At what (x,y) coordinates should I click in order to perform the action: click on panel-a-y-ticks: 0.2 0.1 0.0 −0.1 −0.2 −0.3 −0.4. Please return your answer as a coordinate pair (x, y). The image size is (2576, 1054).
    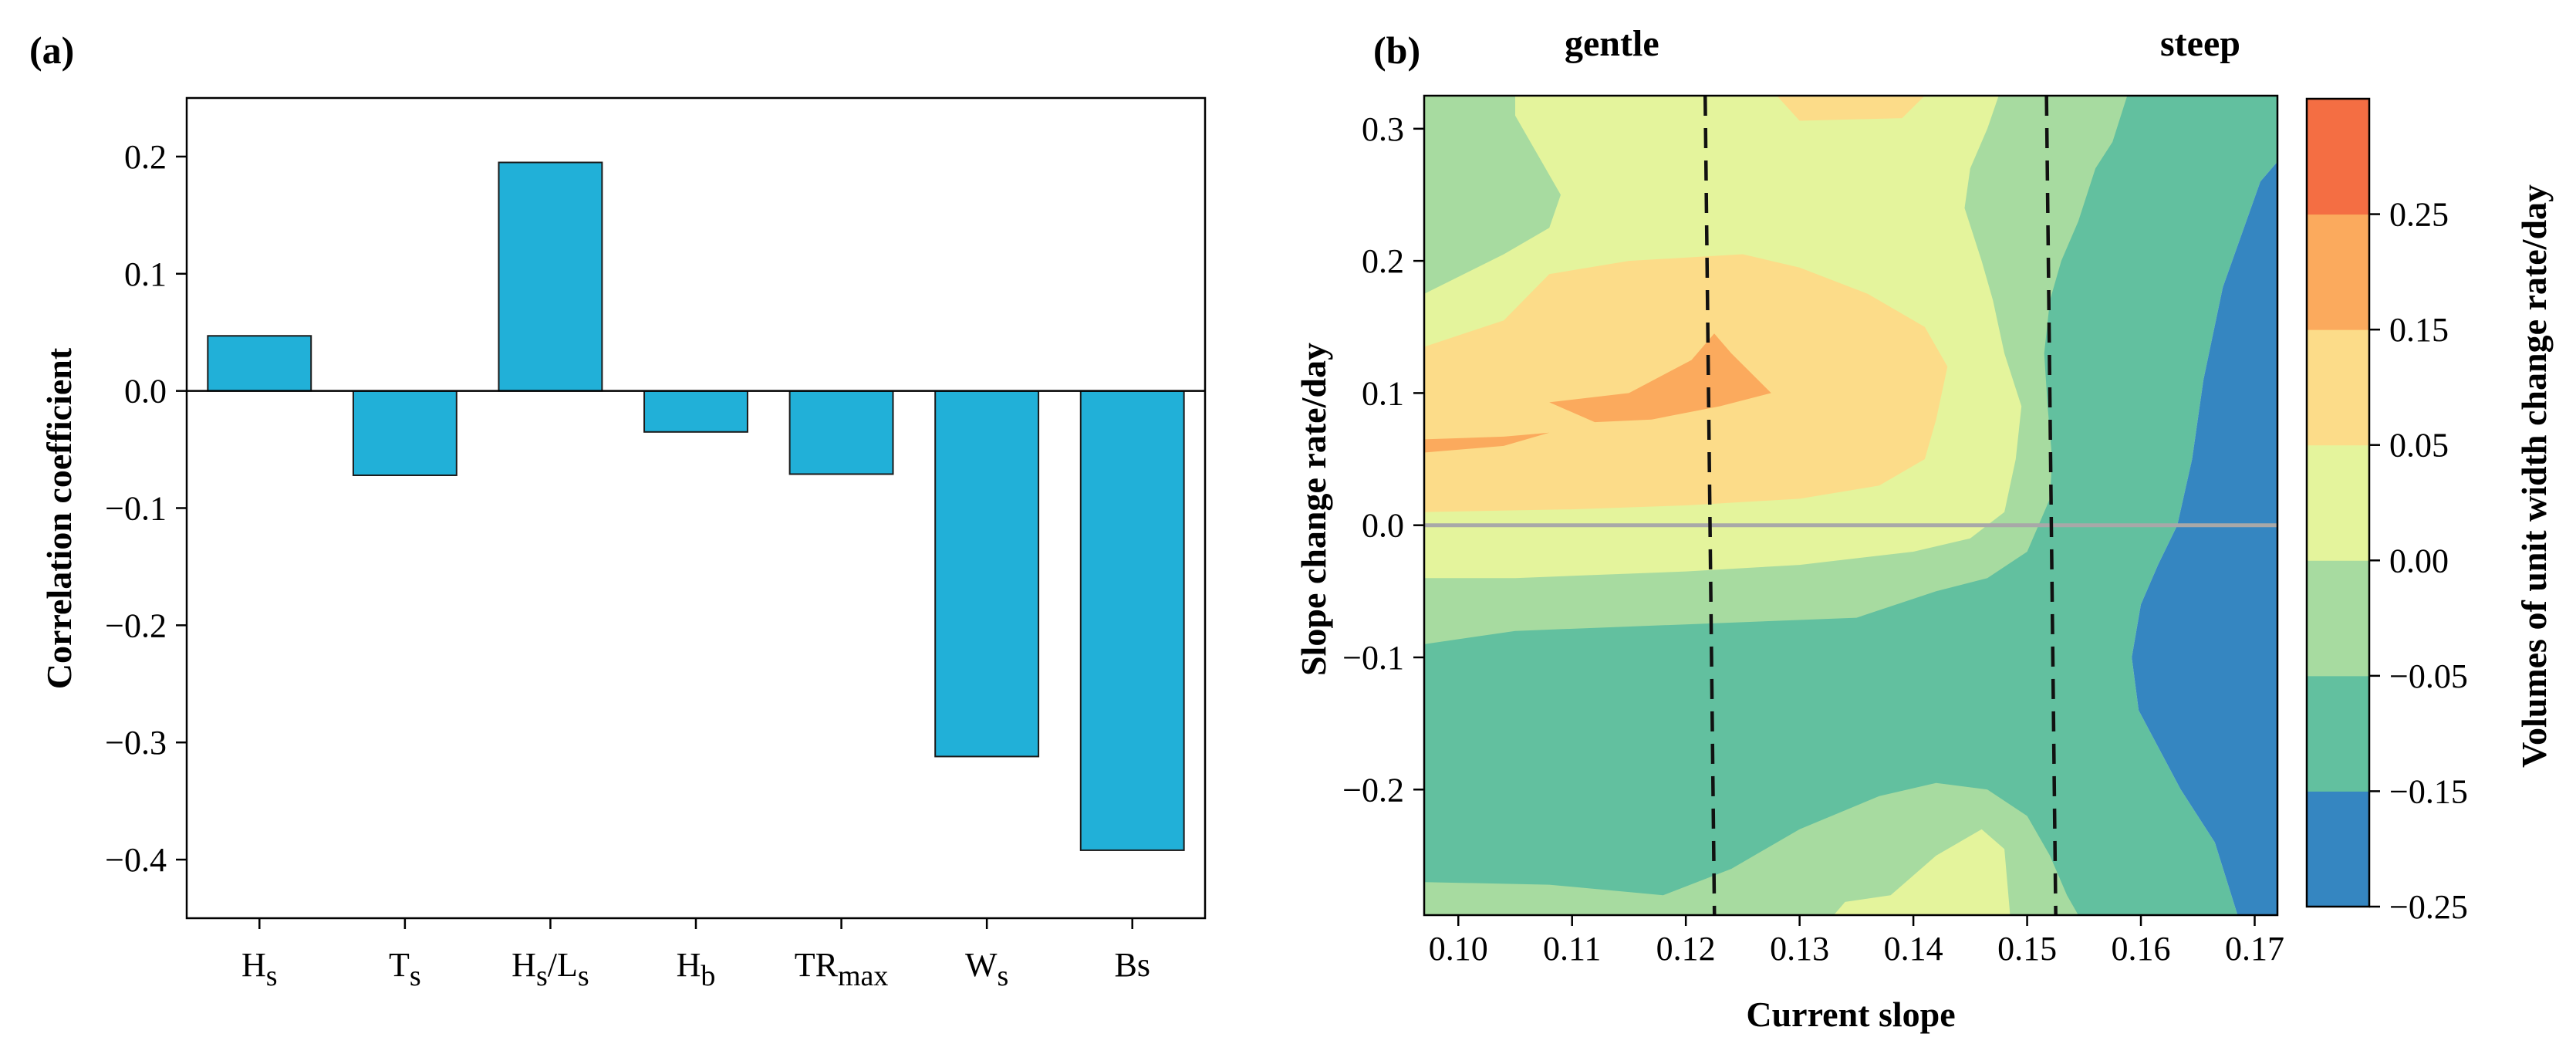
    Looking at the image, I should click on (146, 508).